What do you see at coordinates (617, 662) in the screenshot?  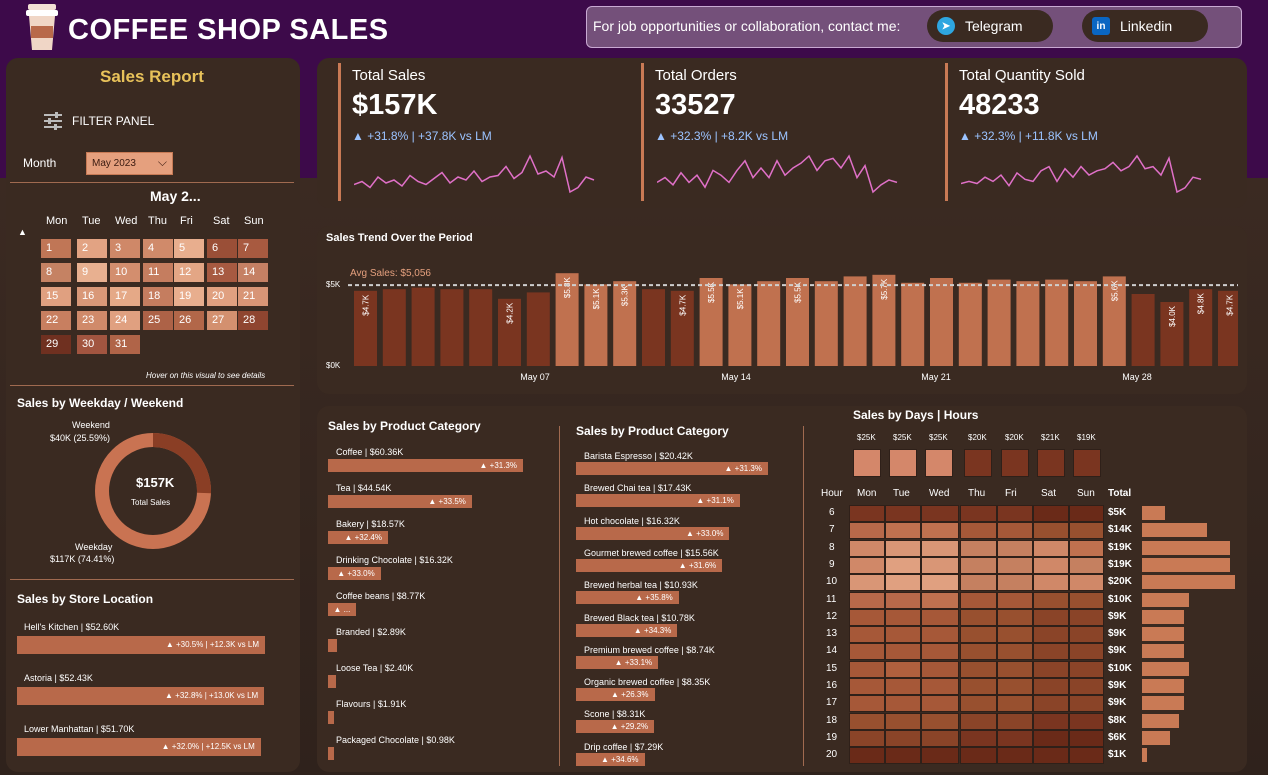 I see `product-bar: ▲ +33.1%` at bounding box center [617, 662].